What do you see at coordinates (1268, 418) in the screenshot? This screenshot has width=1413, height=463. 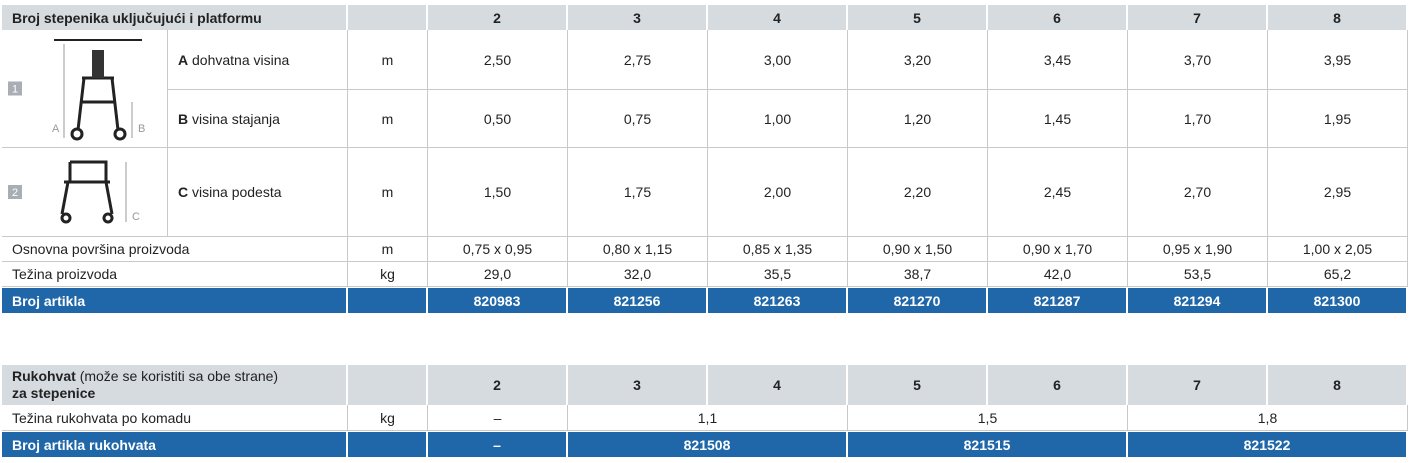 I see `value: 1,8` at bounding box center [1268, 418].